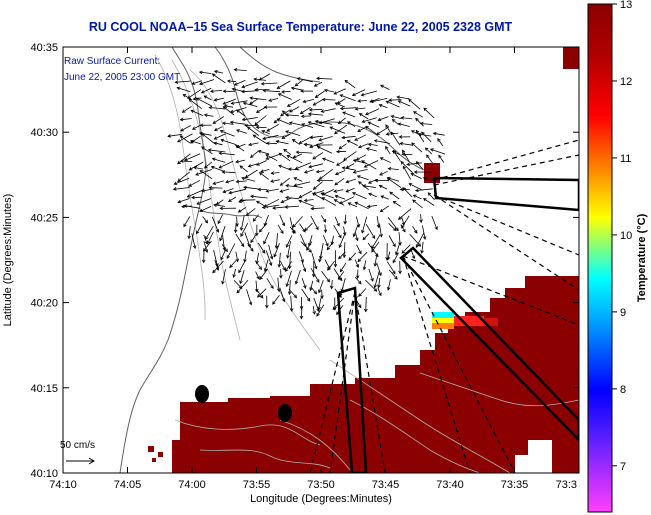 The height and width of the screenshot is (515, 651). What do you see at coordinates (44, 304) in the screenshot?
I see `y-tick-label: 40:20` at bounding box center [44, 304].